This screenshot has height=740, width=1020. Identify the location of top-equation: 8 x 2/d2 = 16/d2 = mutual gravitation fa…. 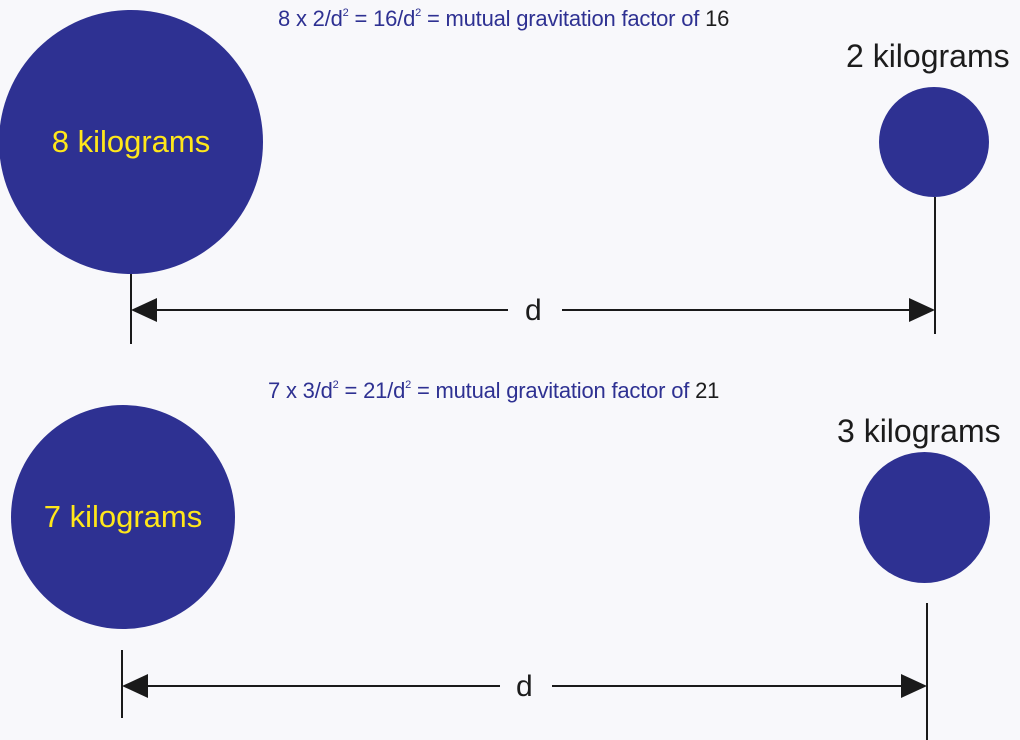
(503, 19).